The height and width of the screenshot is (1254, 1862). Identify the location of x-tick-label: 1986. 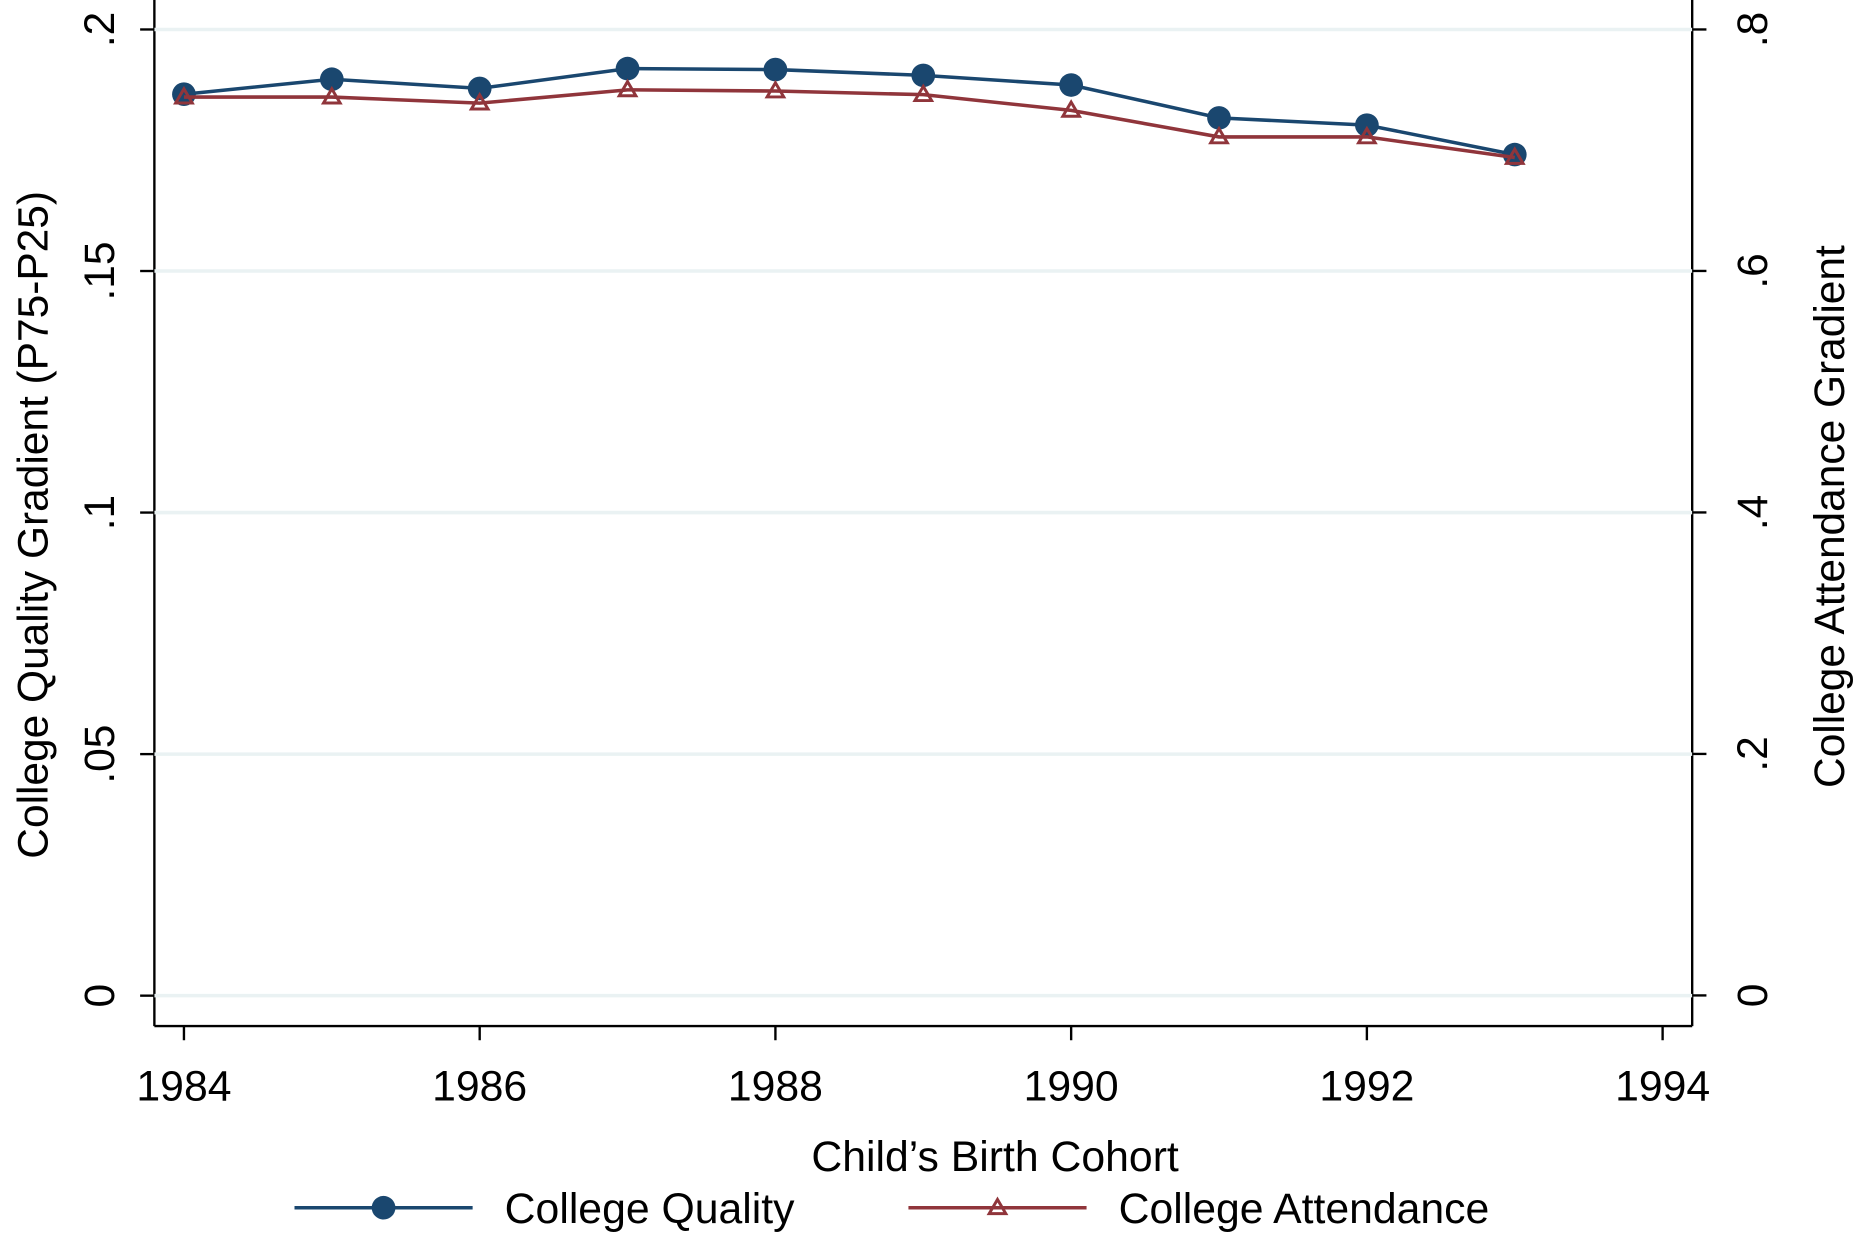
(479, 1087).